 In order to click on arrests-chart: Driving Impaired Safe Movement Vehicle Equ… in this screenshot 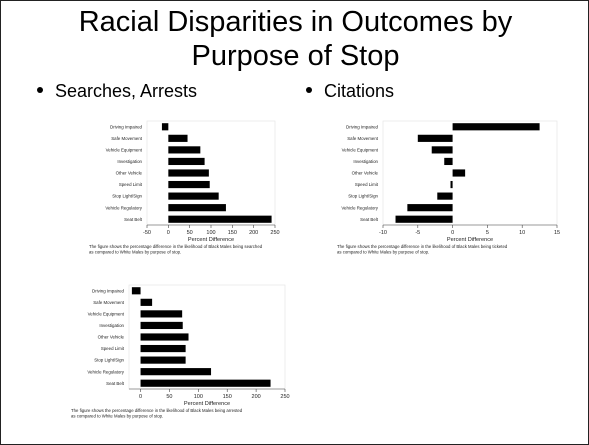, I will do `click(180, 351)`.